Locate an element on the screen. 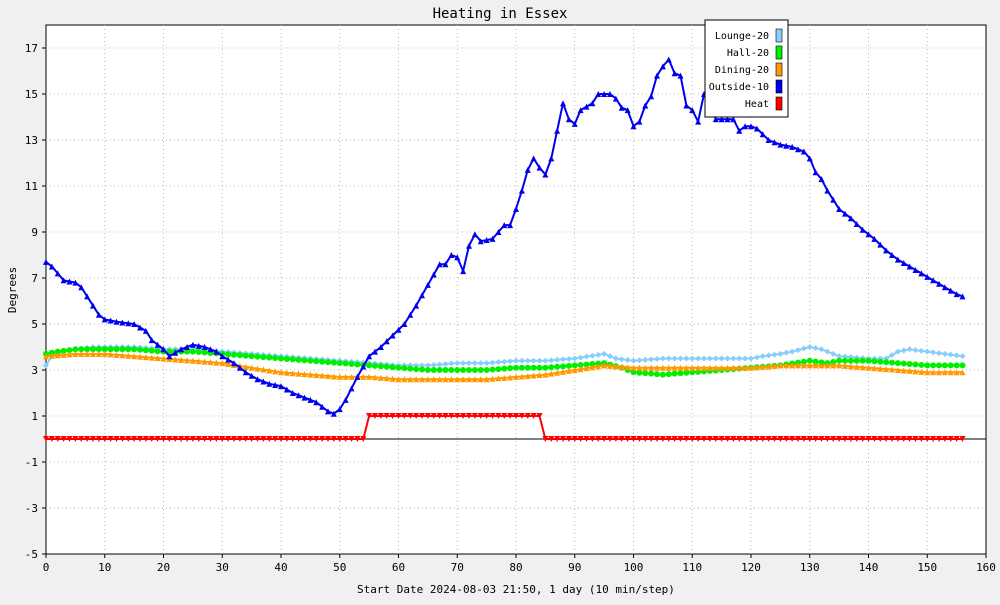 The width and height of the screenshot is (1000, 605). y-tick-label: -3 is located at coordinates (31, 508).